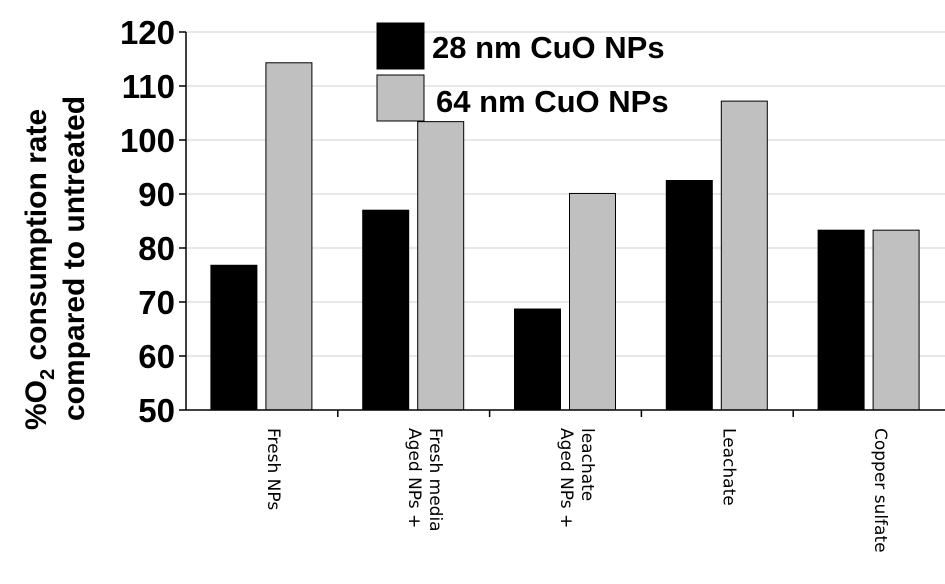  Describe the element at coordinates (552, 101) in the screenshot. I see `legend-label-64nm: 64 nm CuO NPs` at that location.